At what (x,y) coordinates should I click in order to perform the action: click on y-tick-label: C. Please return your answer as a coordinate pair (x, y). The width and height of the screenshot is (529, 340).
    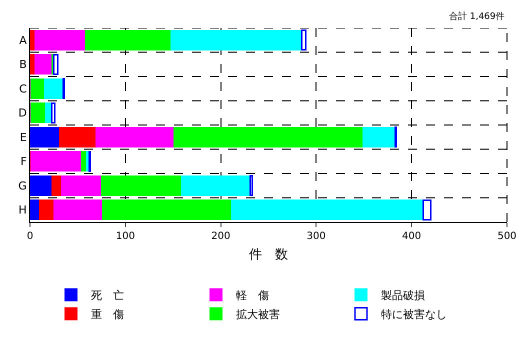
    Looking at the image, I should click on (23, 89).